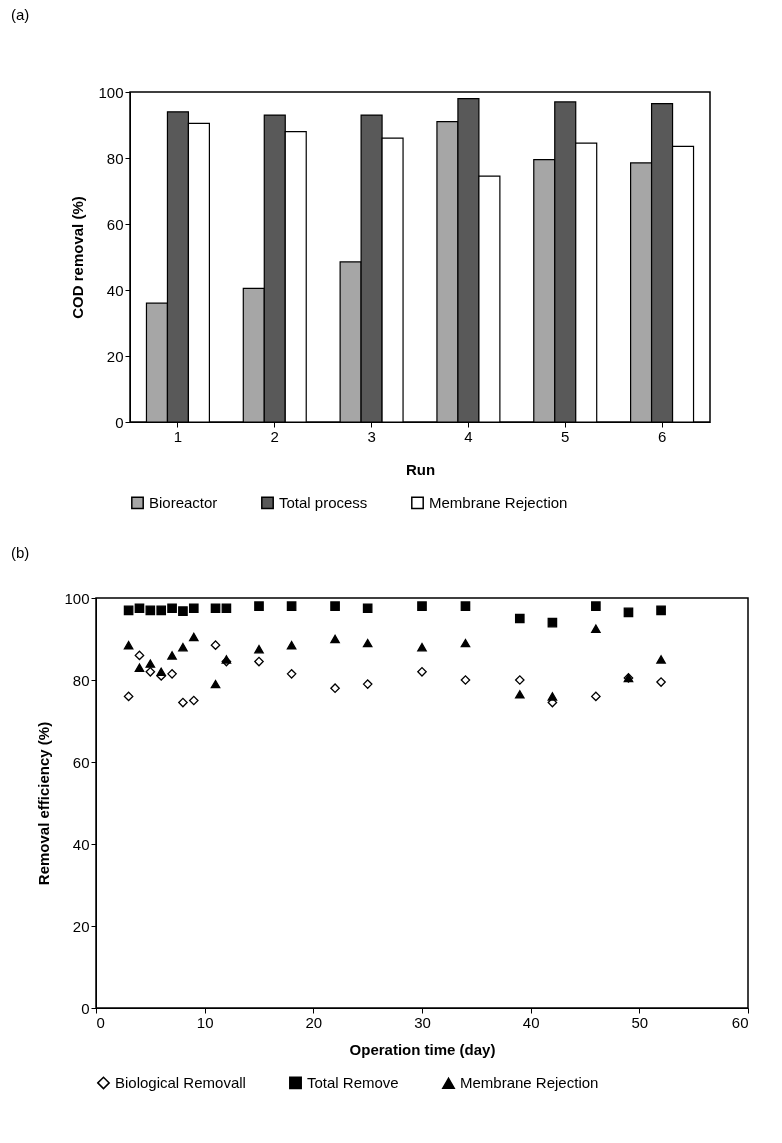  What do you see at coordinates (420, 469) in the screenshot?
I see `x-axis-title: Run` at bounding box center [420, 469].